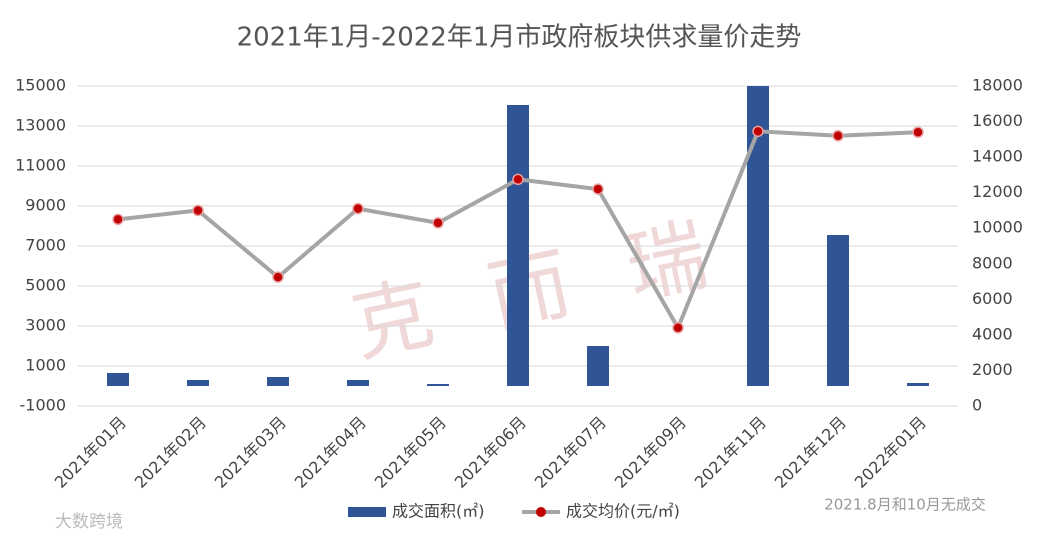  Describe the element at coordinates (170, 452) in the screenshot. I see `x-tick-label: 2021年02月` at that location.